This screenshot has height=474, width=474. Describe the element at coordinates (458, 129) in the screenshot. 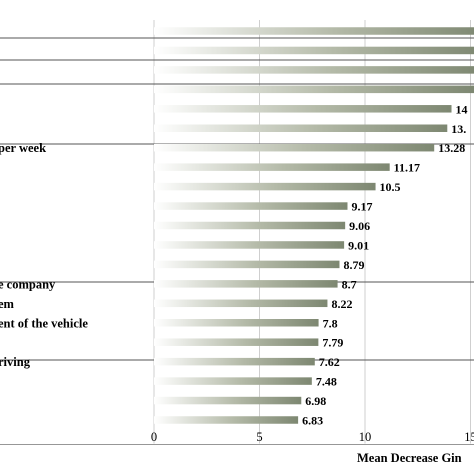

I see `value-label: 13.` at that location.